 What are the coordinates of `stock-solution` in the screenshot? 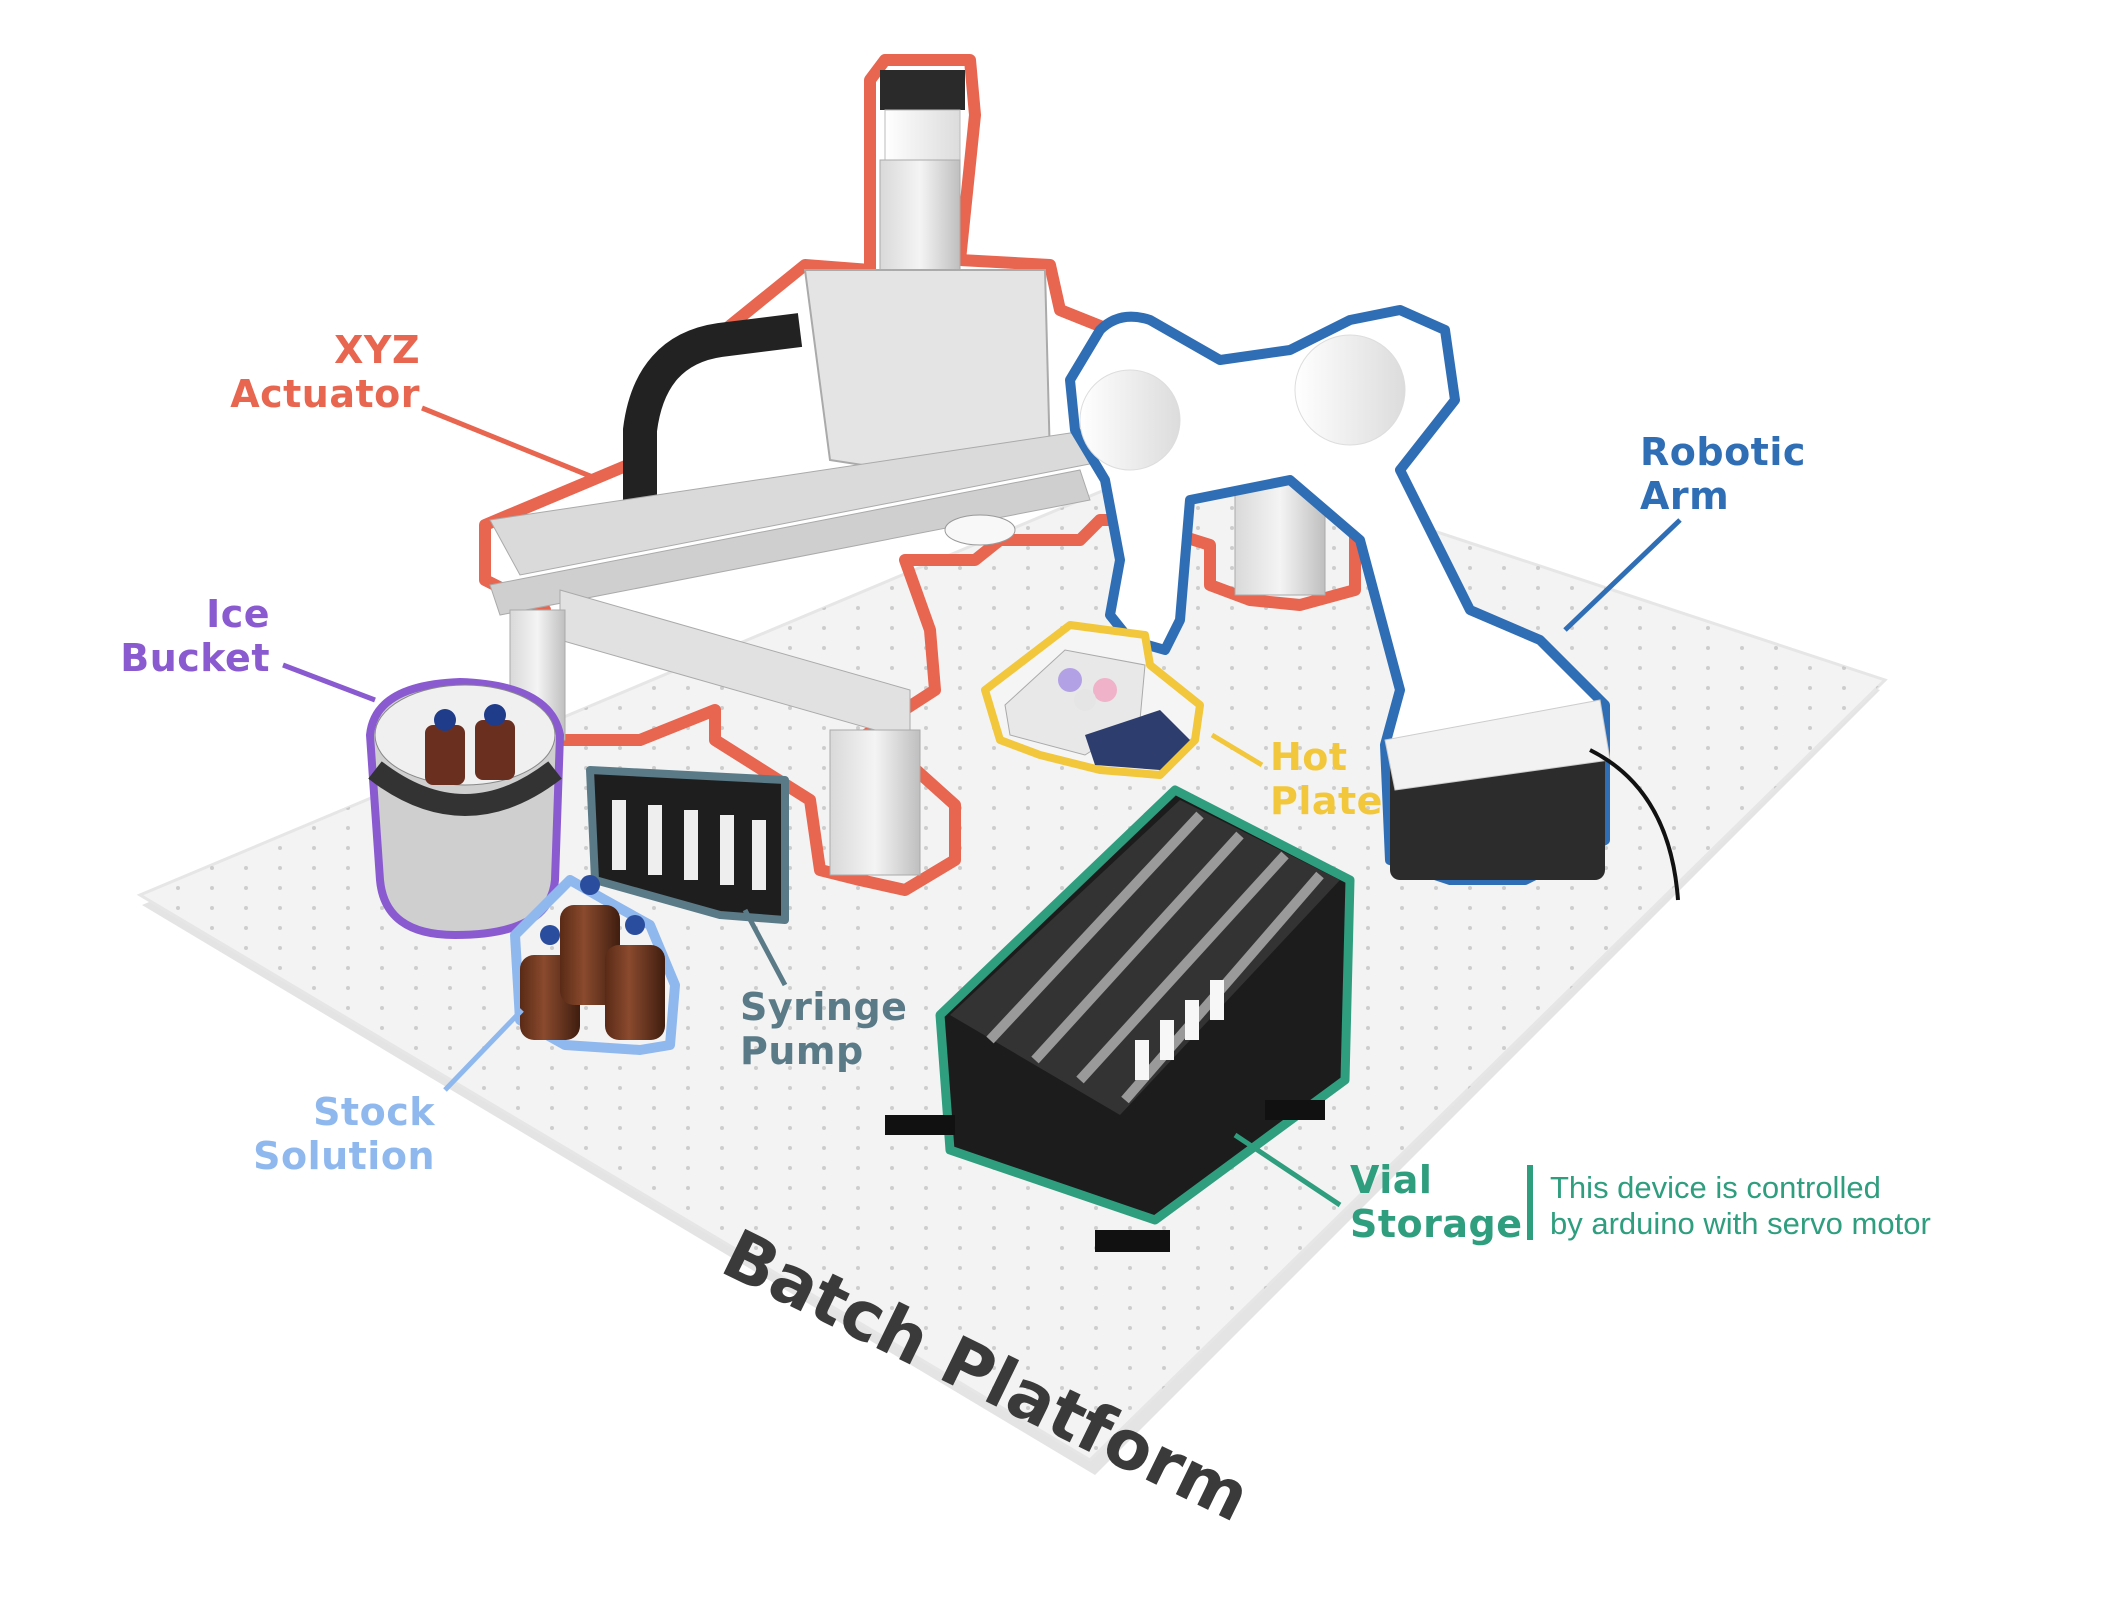 It's located at (595, 965).